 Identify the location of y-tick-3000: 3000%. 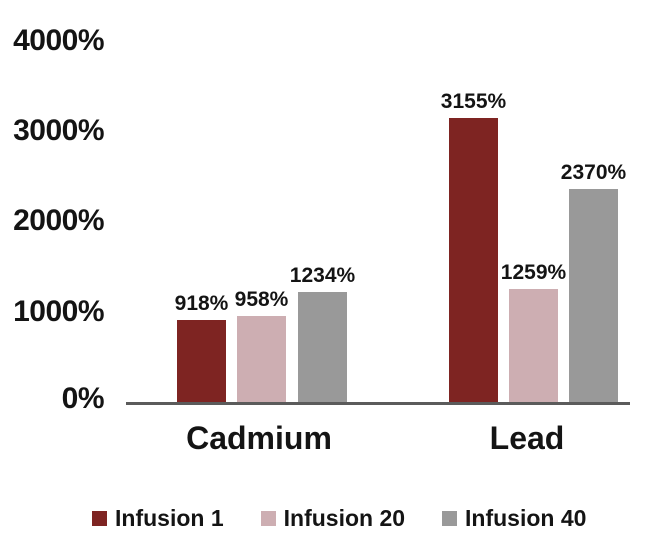
(58, 130).